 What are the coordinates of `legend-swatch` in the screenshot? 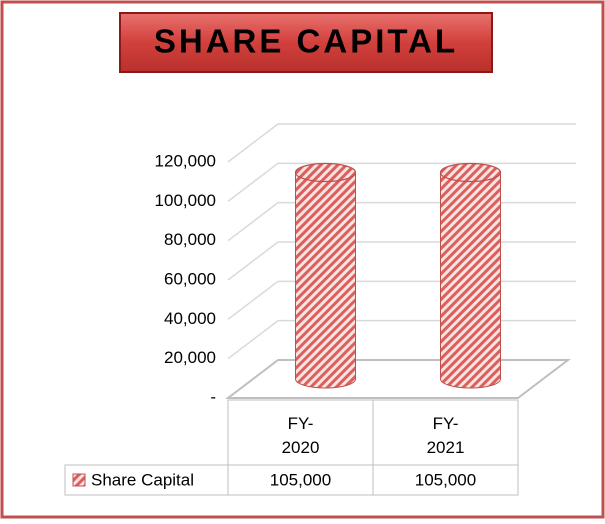 It's located at (79, 480).